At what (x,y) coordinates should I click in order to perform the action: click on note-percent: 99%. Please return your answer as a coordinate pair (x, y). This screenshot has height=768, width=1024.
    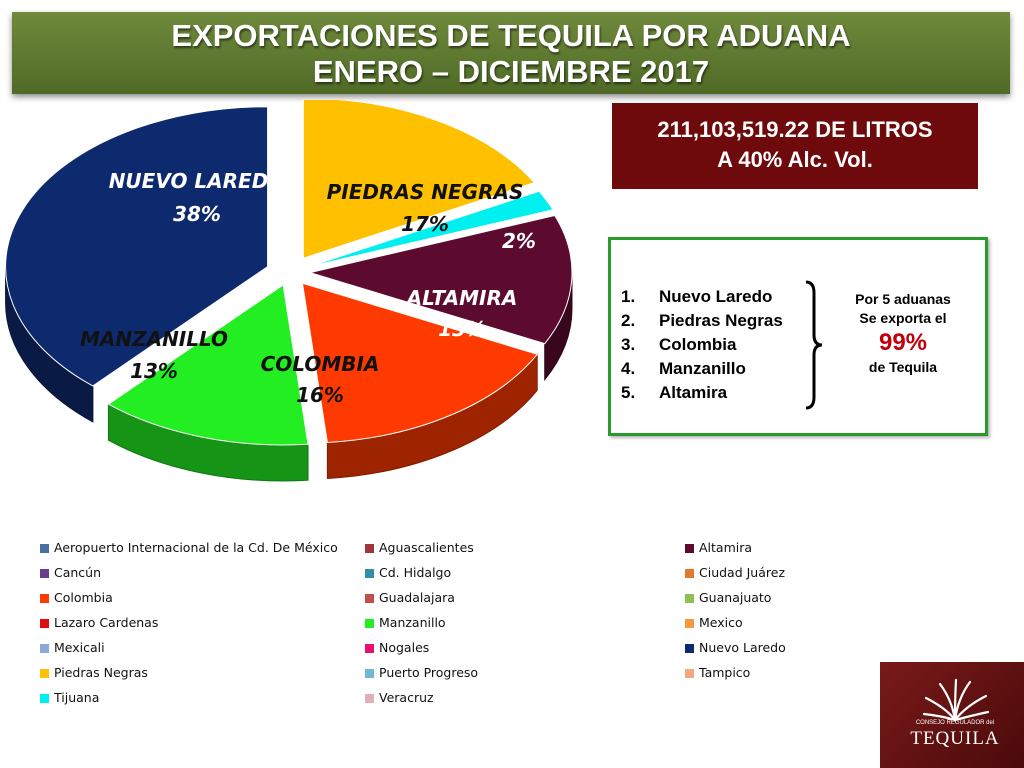
    Looking at the image, I should click on (903, 342).